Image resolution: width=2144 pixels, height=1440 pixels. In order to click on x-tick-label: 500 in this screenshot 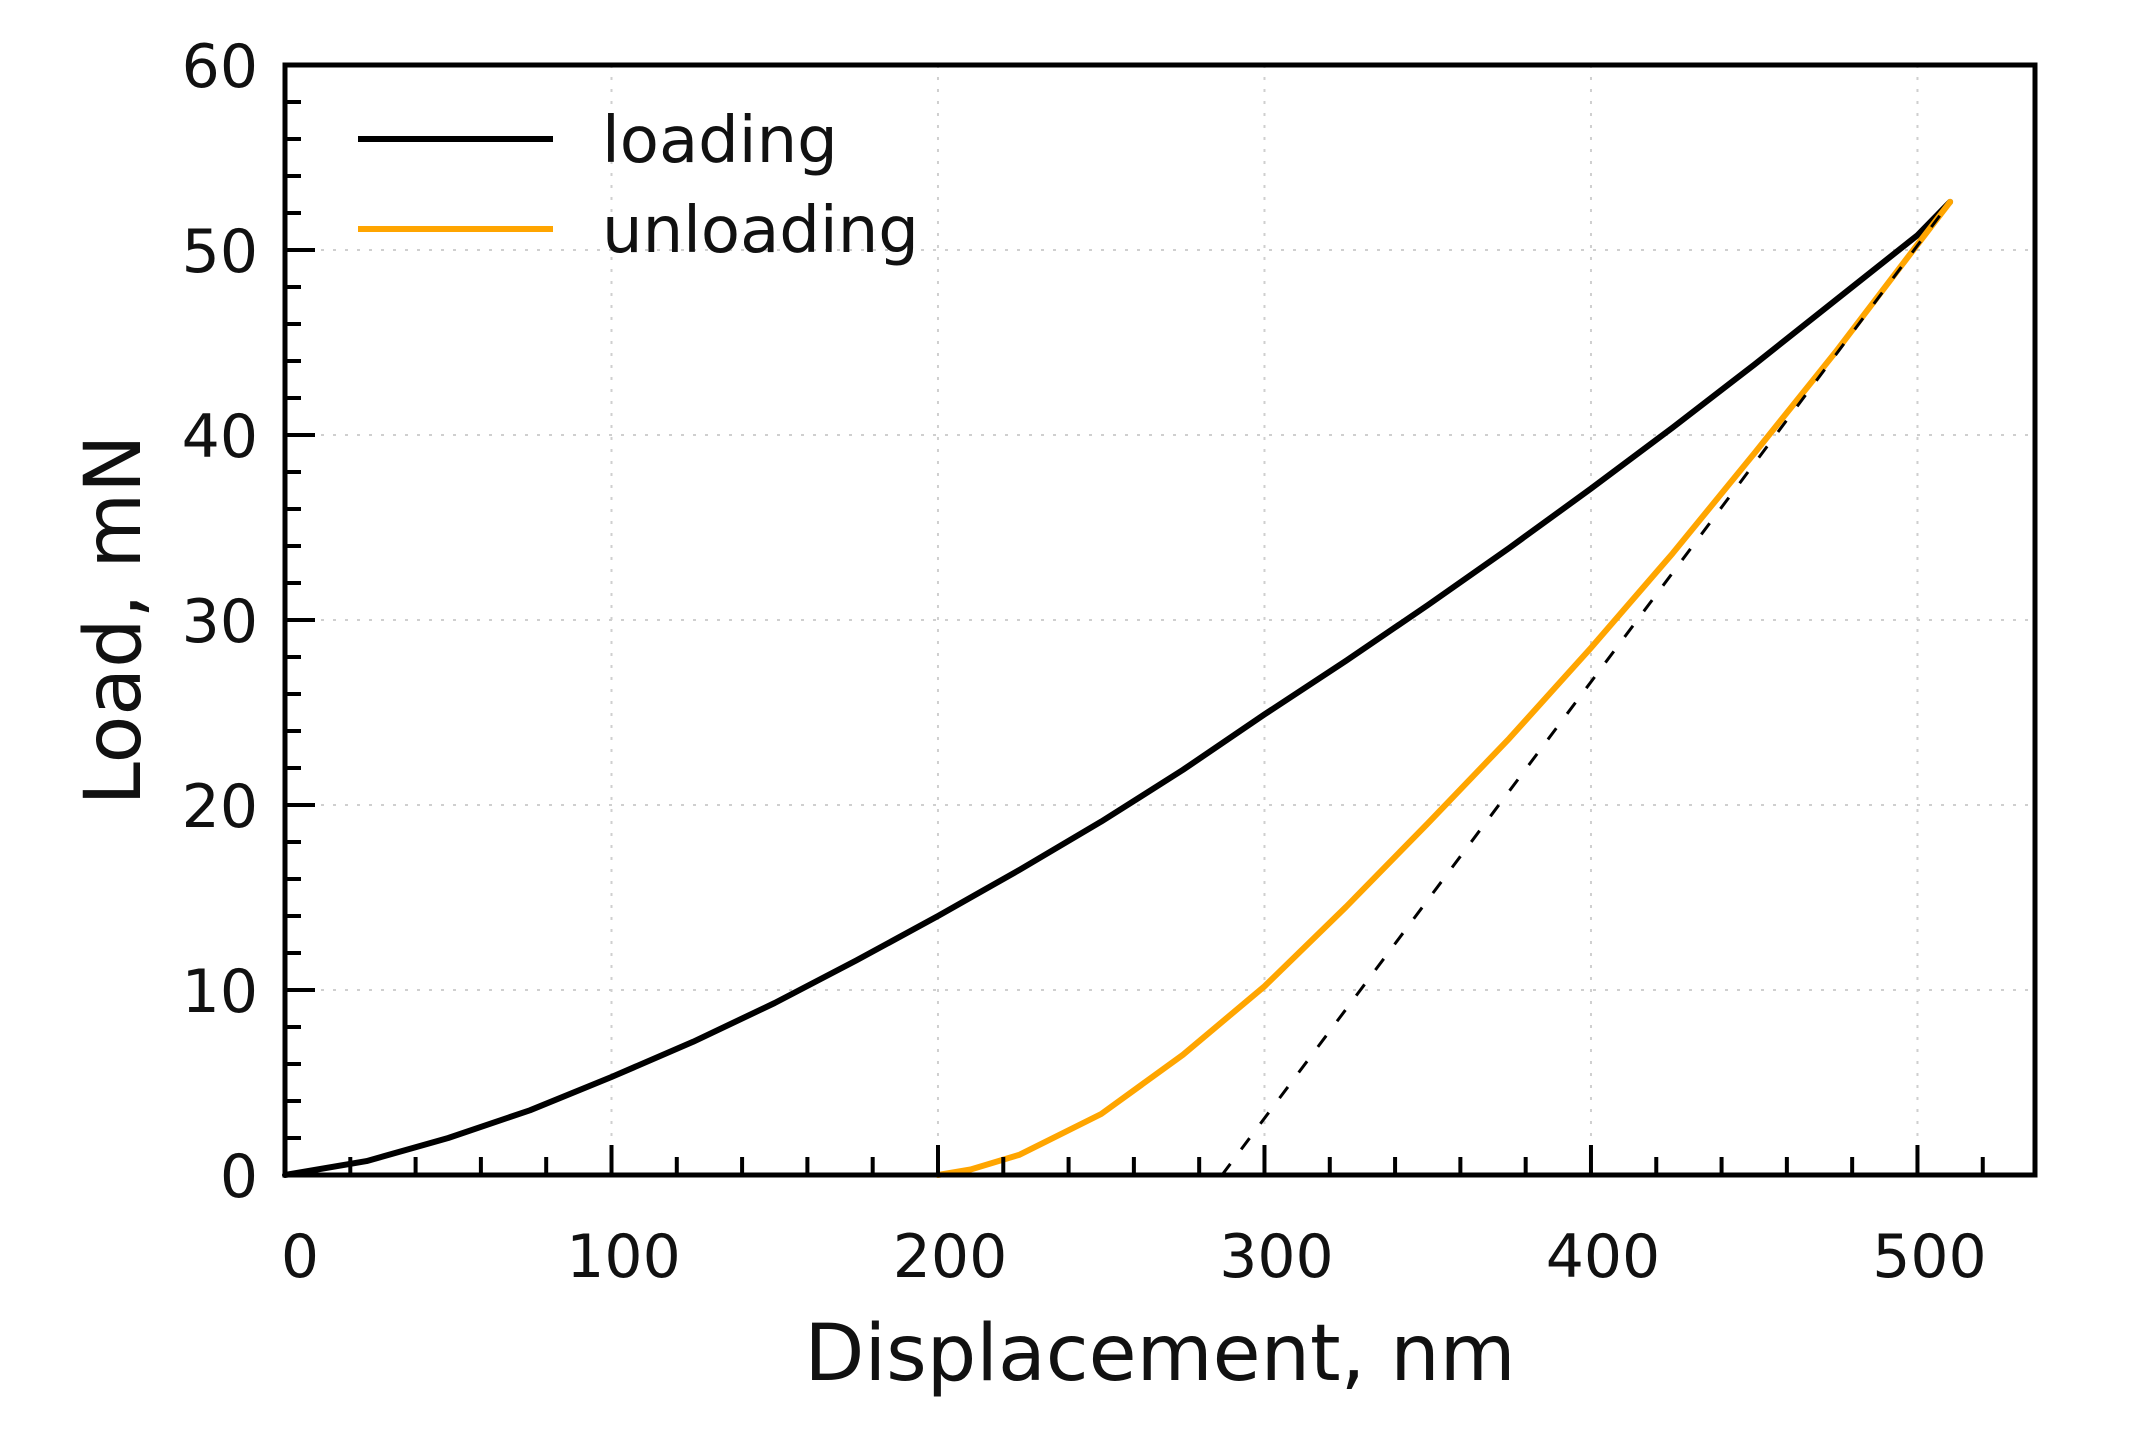, I will do `click(1929, 1257)`.